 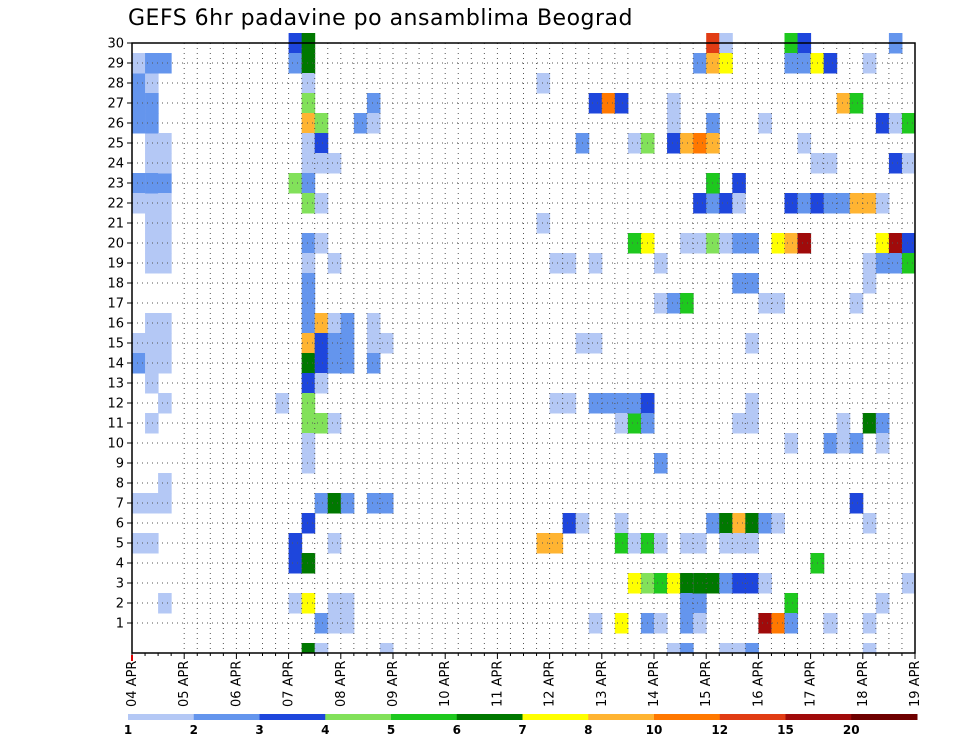 What do you see at coordinates (915, 684) in the screenshot?
I see `x-tick-label: 19 APR` at bounding box center [915, 684].